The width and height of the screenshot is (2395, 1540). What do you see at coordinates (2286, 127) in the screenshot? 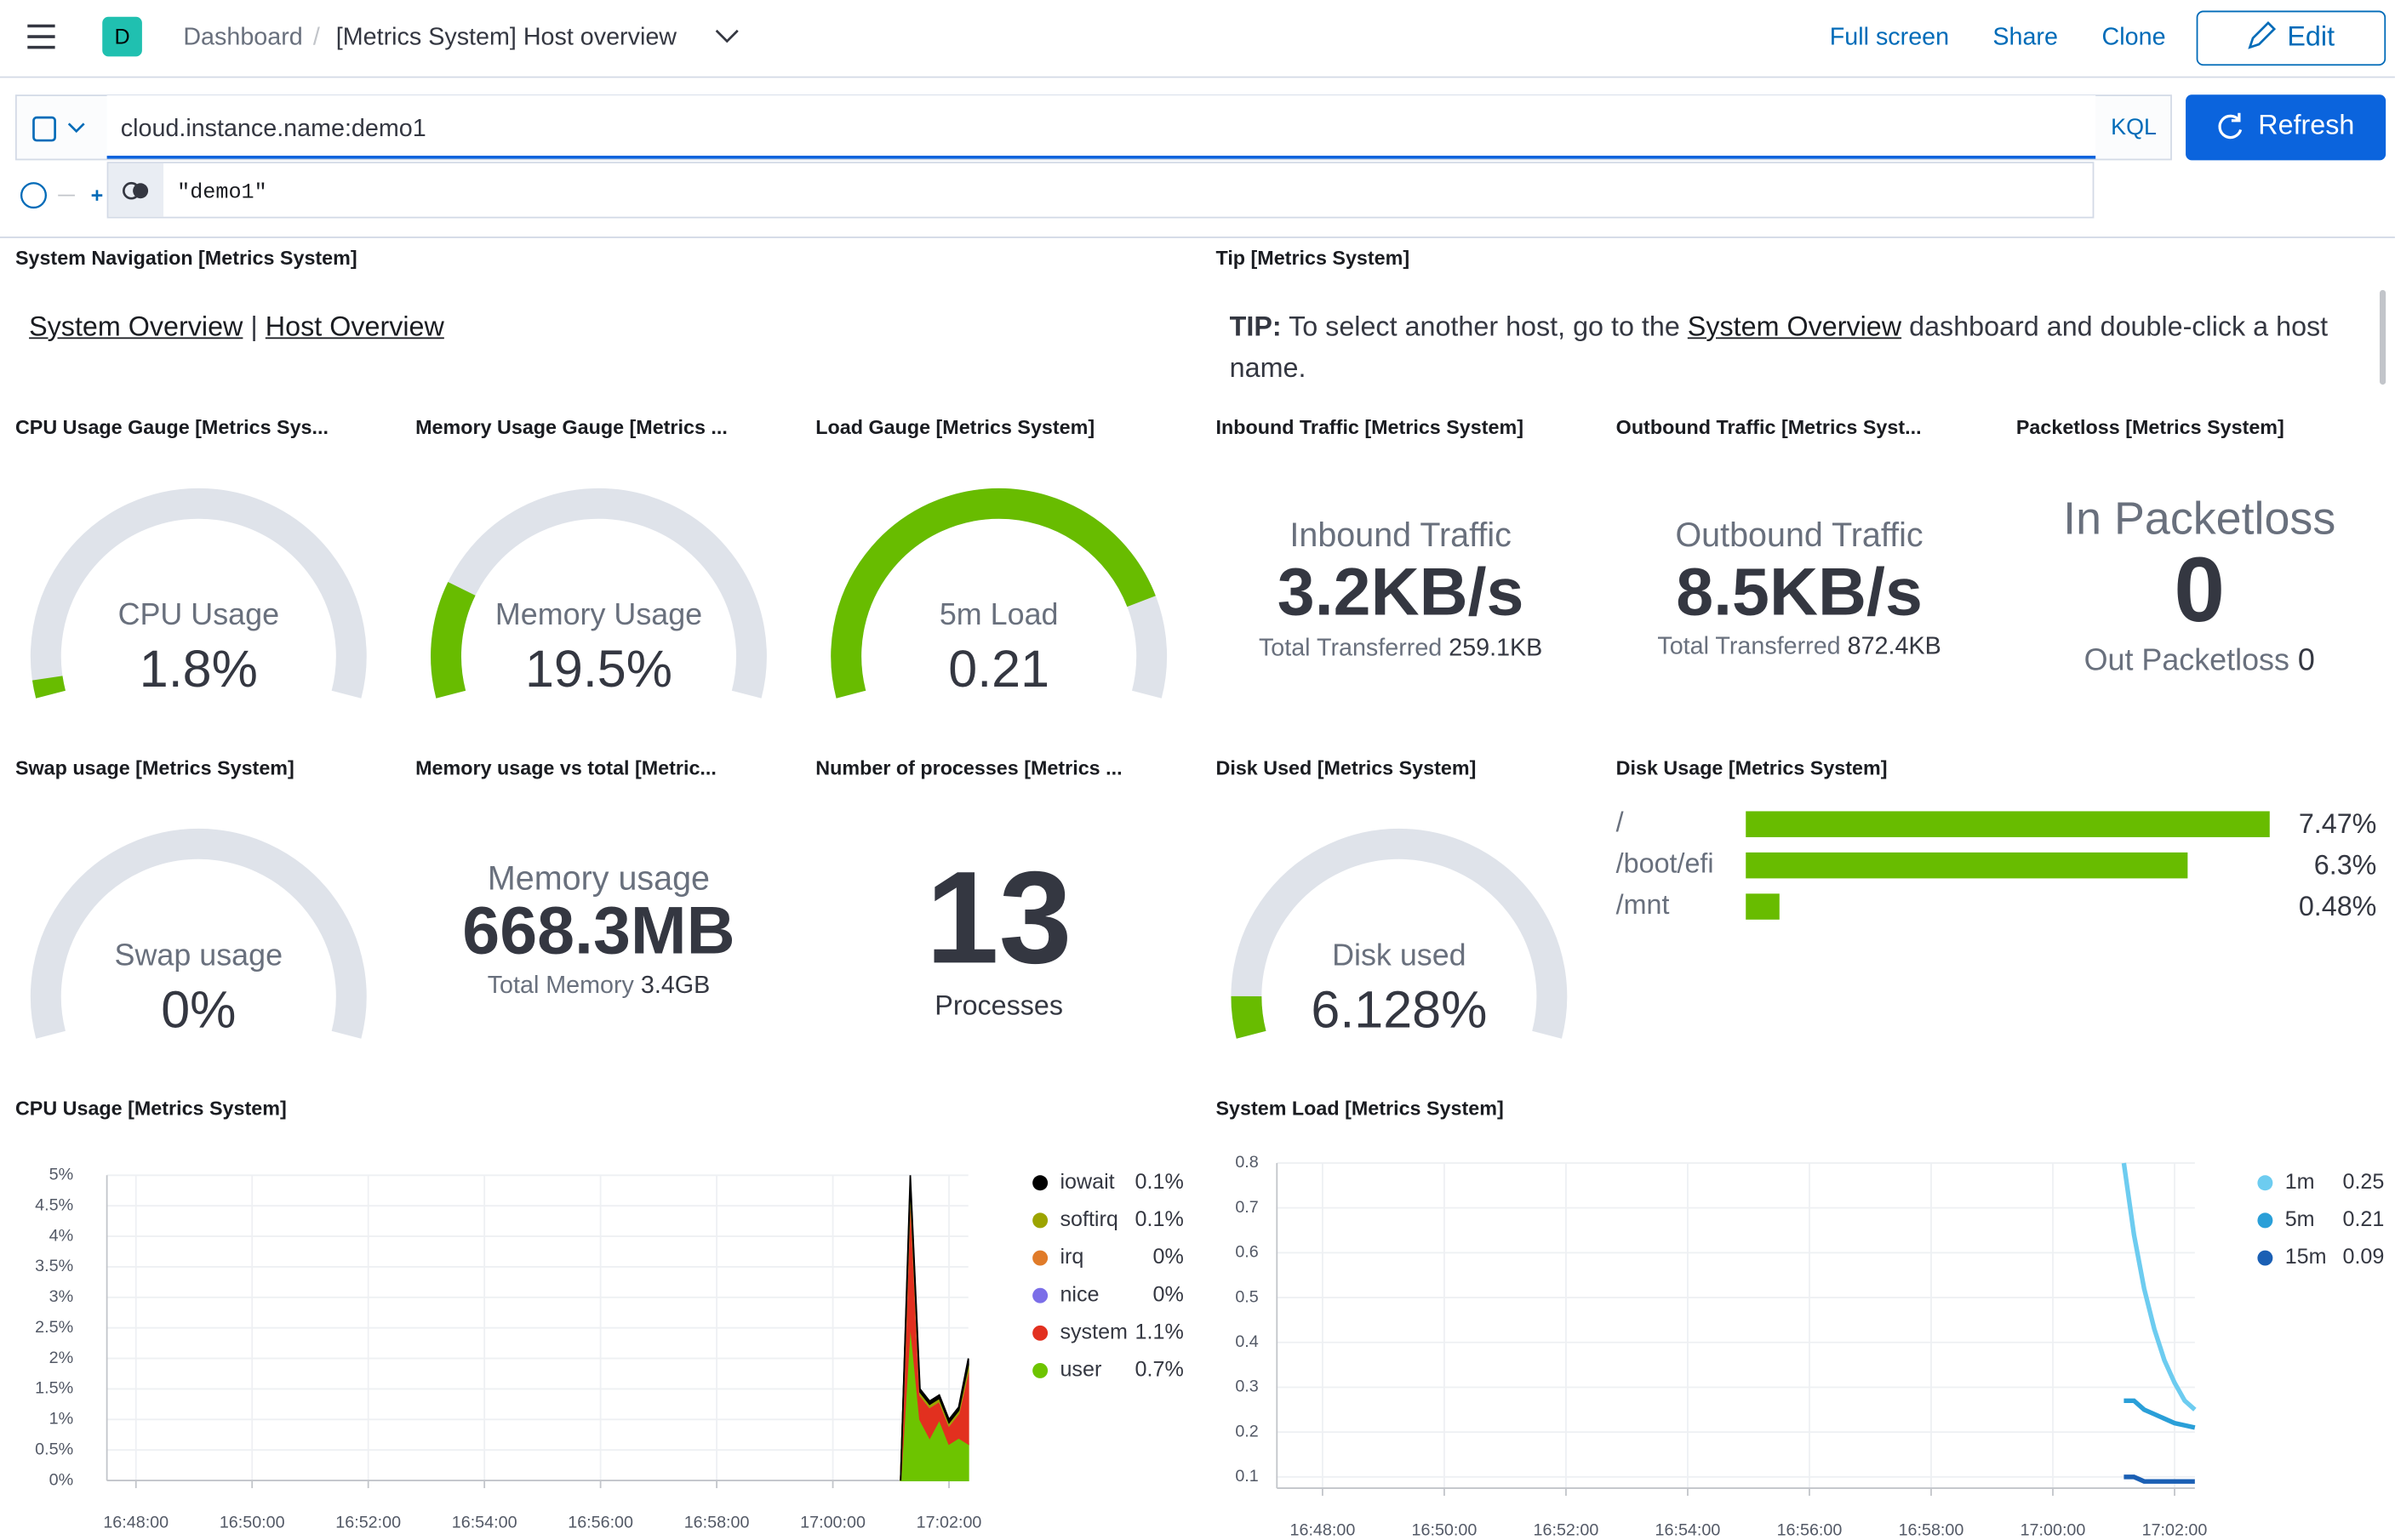
I see `refresh-button` at bounding box center [2286, 127].